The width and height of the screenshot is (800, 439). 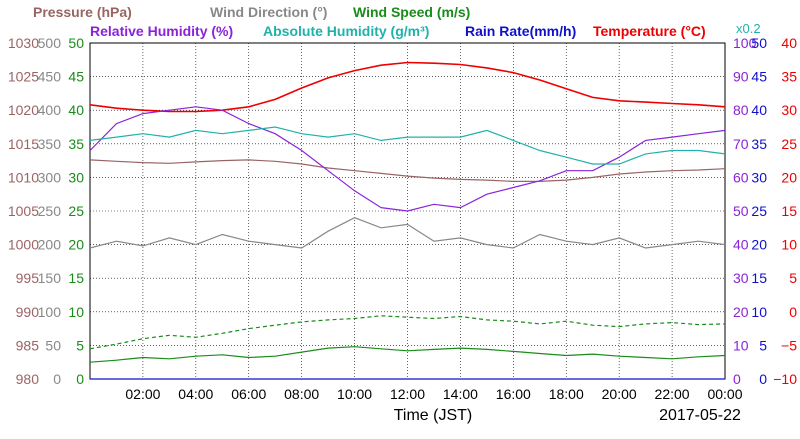 I want to click on humidity-scale-factor: x0.2, so click(x=748, y=28).